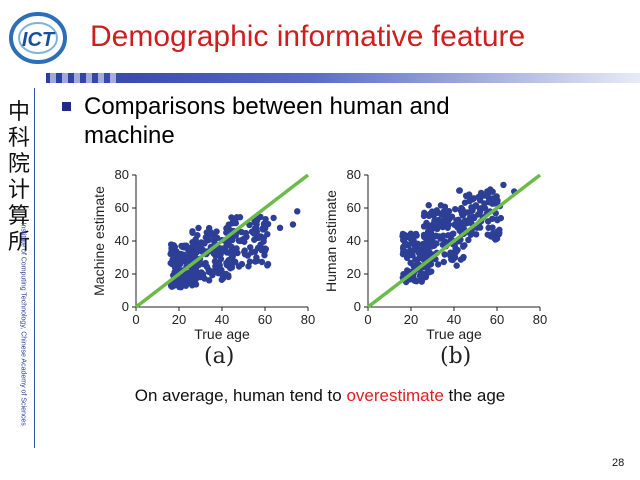  What do you see at coordinates (395, 395) in the screenshot?
I see `summary-highlight: overestimate` at bounding box center [395, 395].